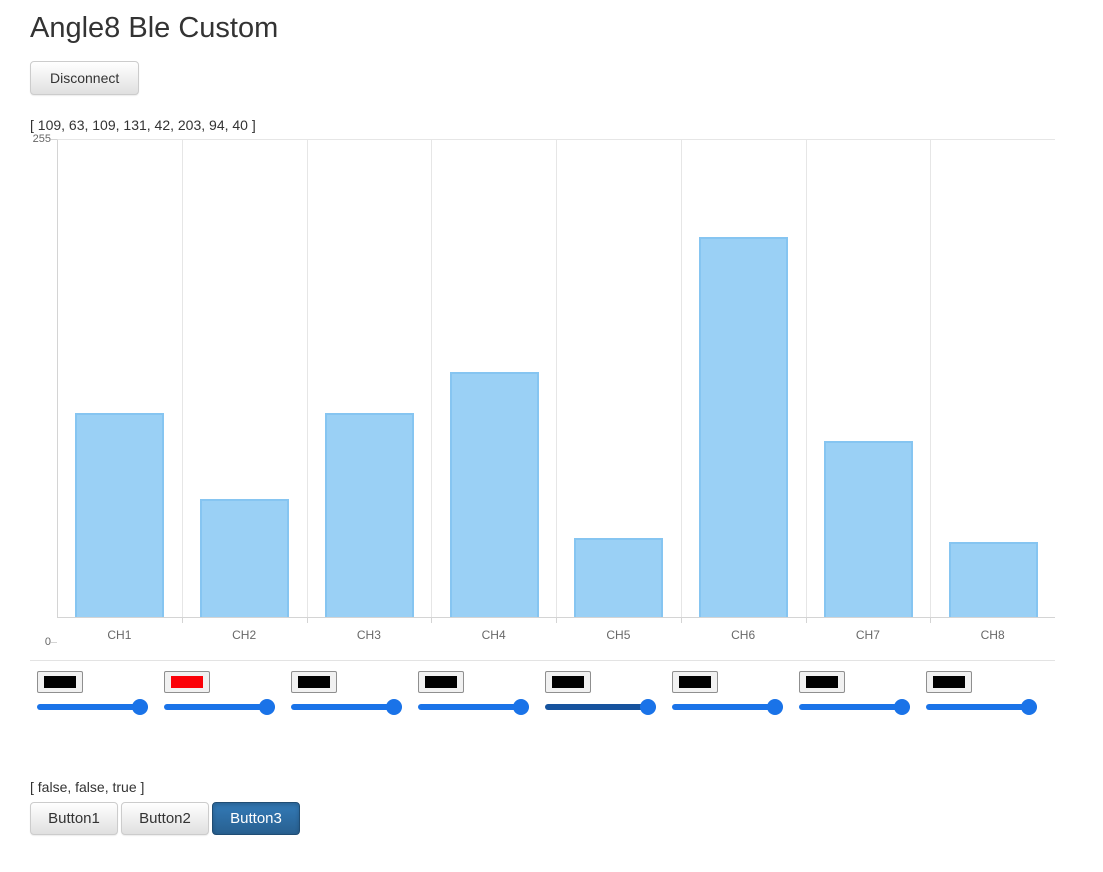 This screenshot has width=1103, height=872. I want to click on ch1-slider, so click(92, 707).